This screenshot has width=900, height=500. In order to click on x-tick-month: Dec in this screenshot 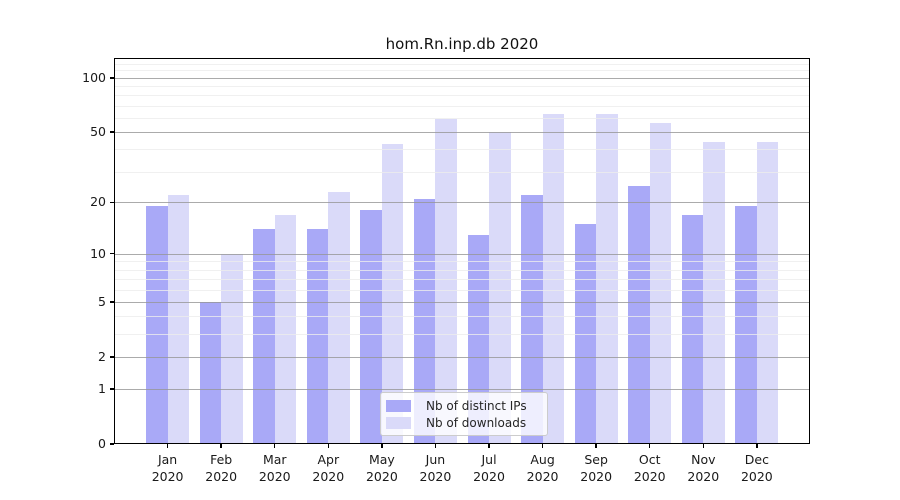, I will do `click(756, 459)`.